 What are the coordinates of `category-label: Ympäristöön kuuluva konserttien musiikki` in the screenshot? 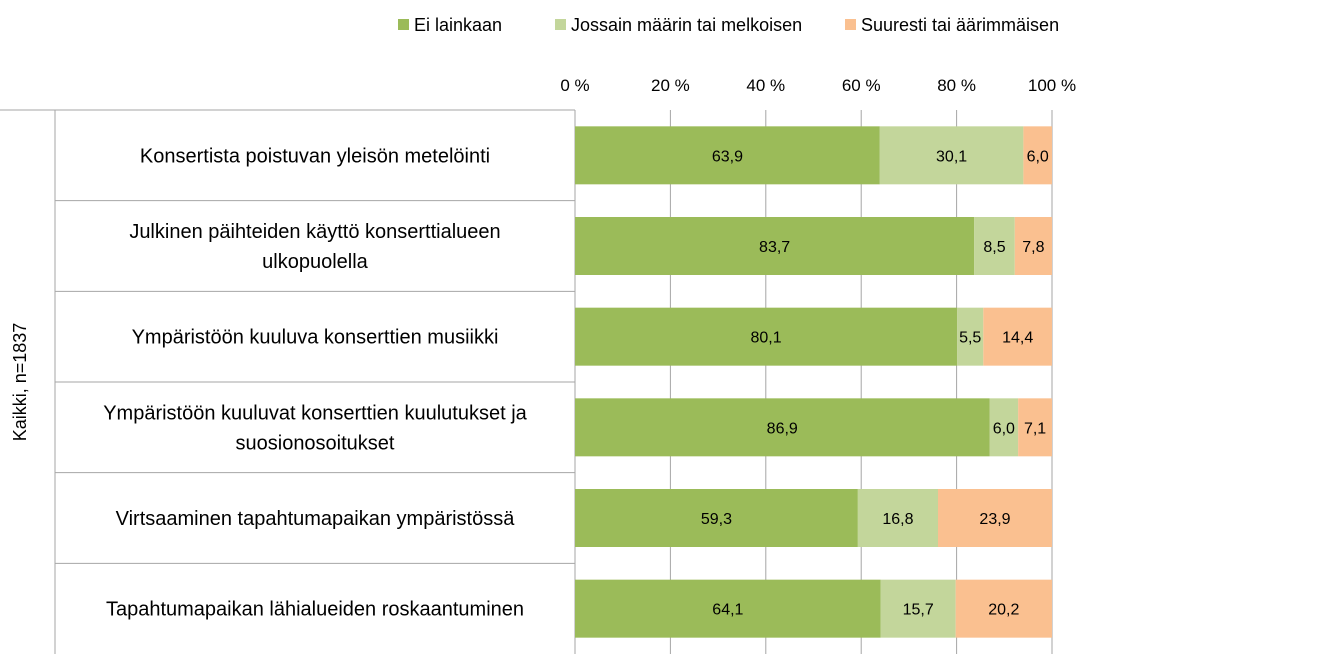 It's located at (315, 338).